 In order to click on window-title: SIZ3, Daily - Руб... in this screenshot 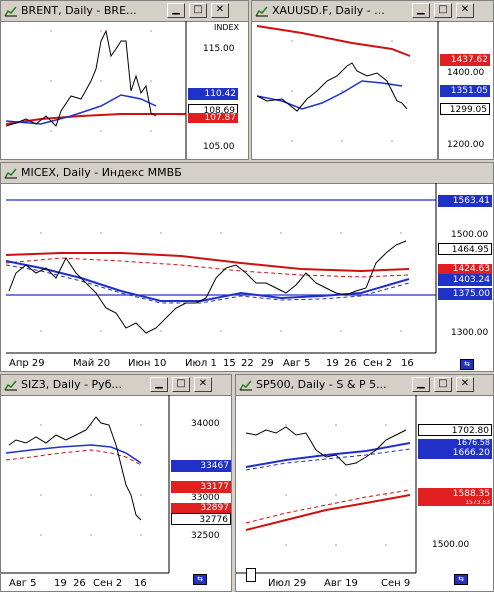, I will do `click(71, 384)`.